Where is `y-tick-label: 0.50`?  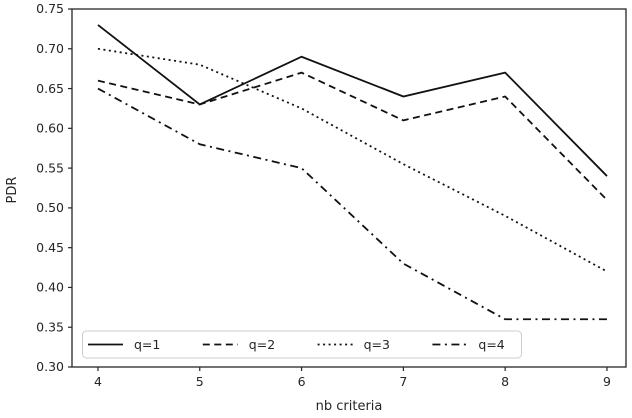 y-tick-label: 0.50 is located at coordinates (50, 207).